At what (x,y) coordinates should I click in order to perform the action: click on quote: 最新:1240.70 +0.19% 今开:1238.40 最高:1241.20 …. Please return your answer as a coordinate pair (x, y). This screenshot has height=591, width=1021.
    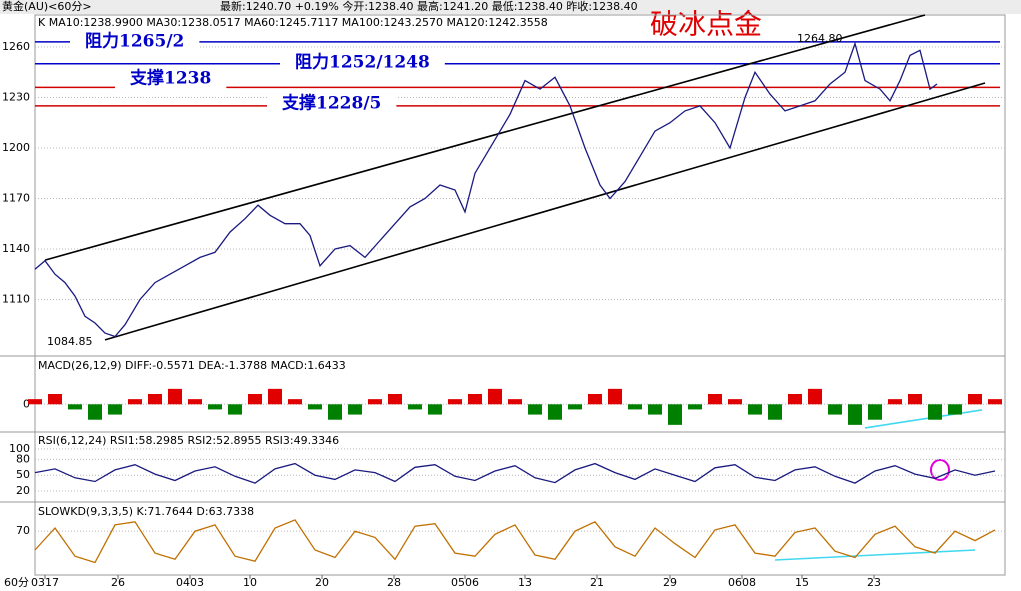
    Looking at the image, I should click on (429, 6).